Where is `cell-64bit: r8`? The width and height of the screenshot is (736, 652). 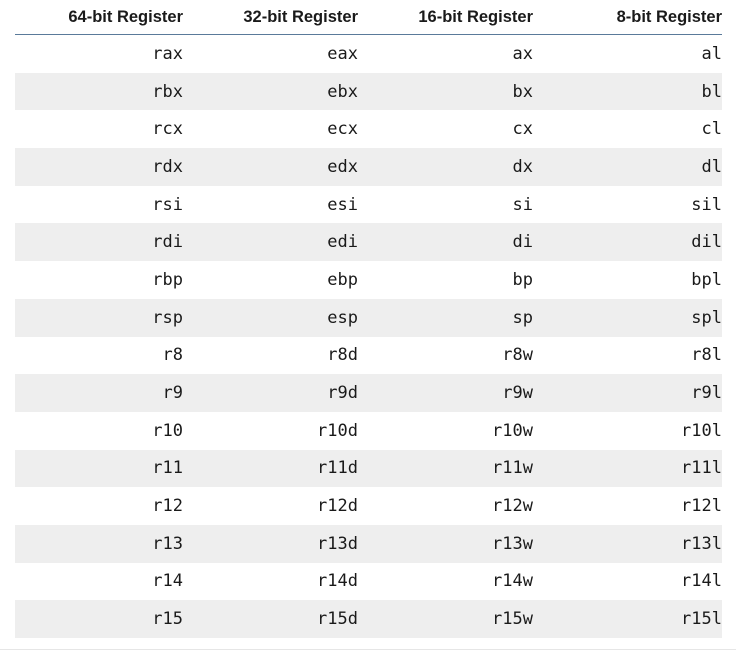
cell-64bit: r8 is located at coordinates (172, 355).